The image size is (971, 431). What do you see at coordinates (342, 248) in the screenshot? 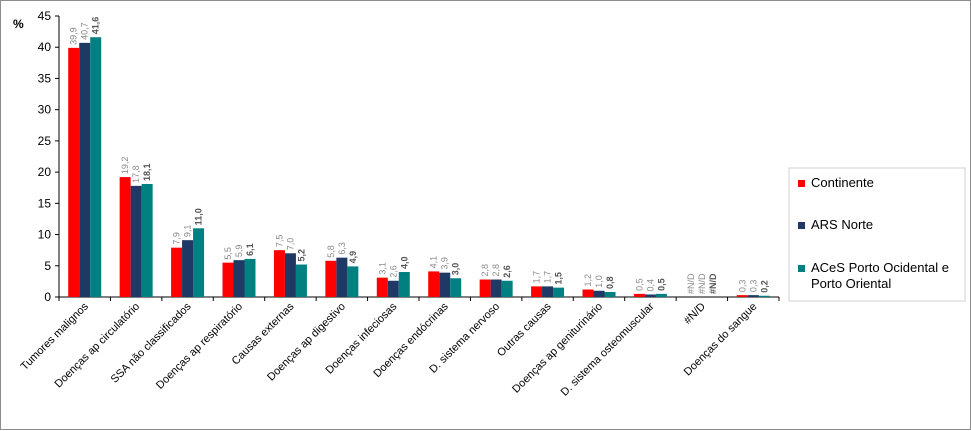
I see `data-label: 6,3` at bounding box center [342, 248].